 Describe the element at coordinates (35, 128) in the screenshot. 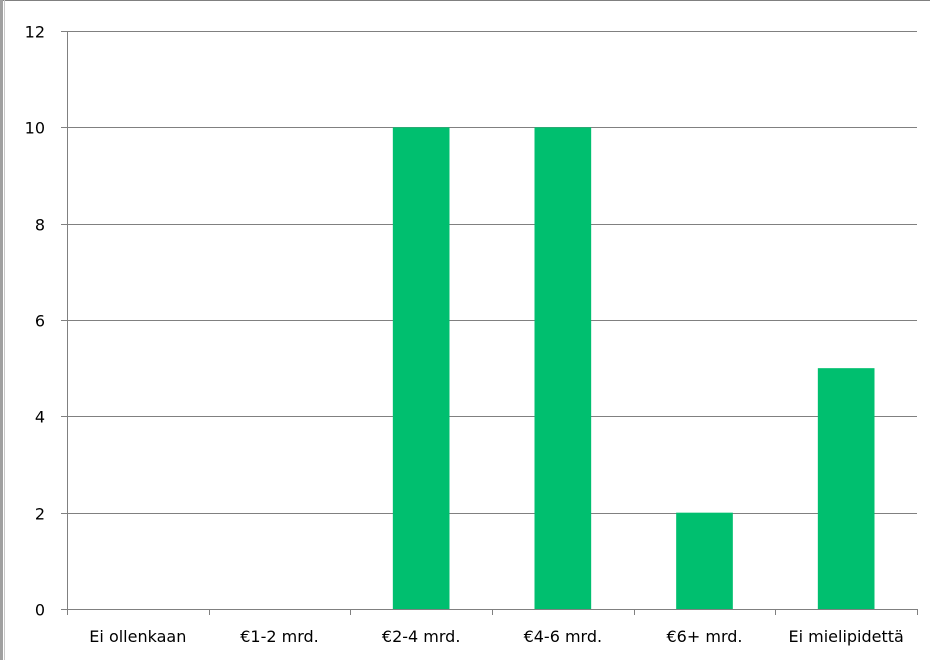

I see `y-tick-label: 10` at that location.